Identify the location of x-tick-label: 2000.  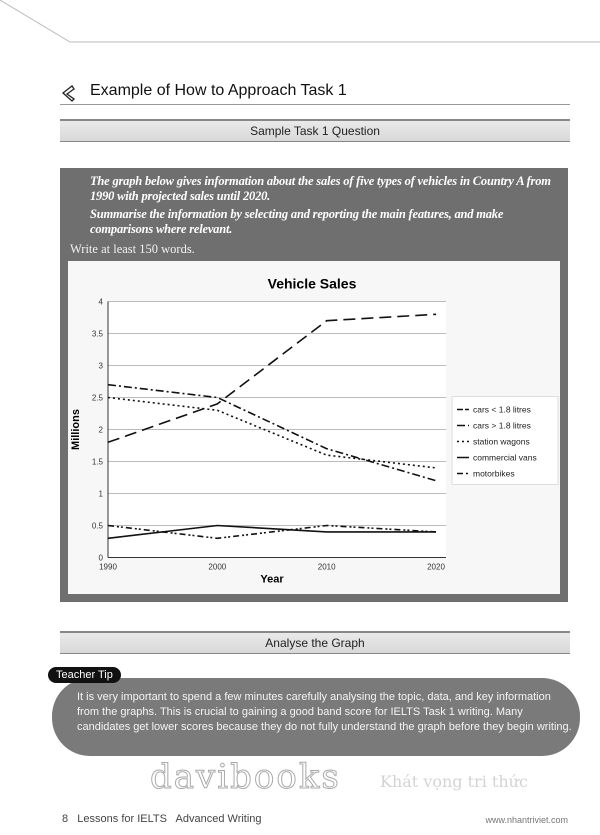
(217, 567).